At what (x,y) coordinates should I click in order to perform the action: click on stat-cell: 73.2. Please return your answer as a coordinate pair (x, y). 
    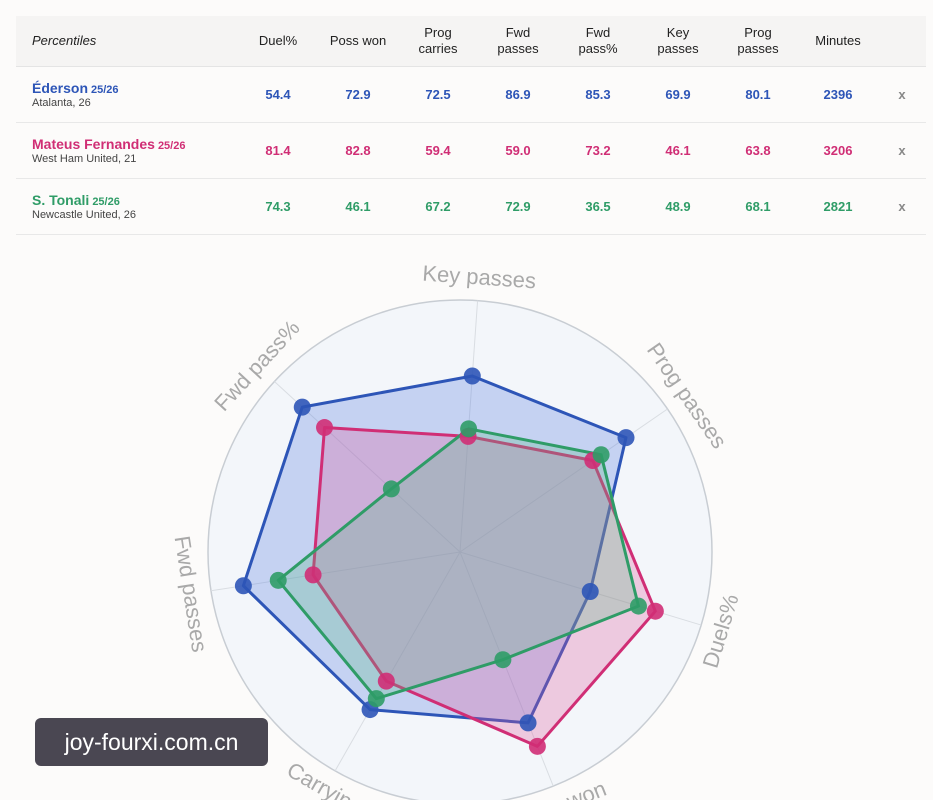
    Looking at the image, I should click on (598, 150).